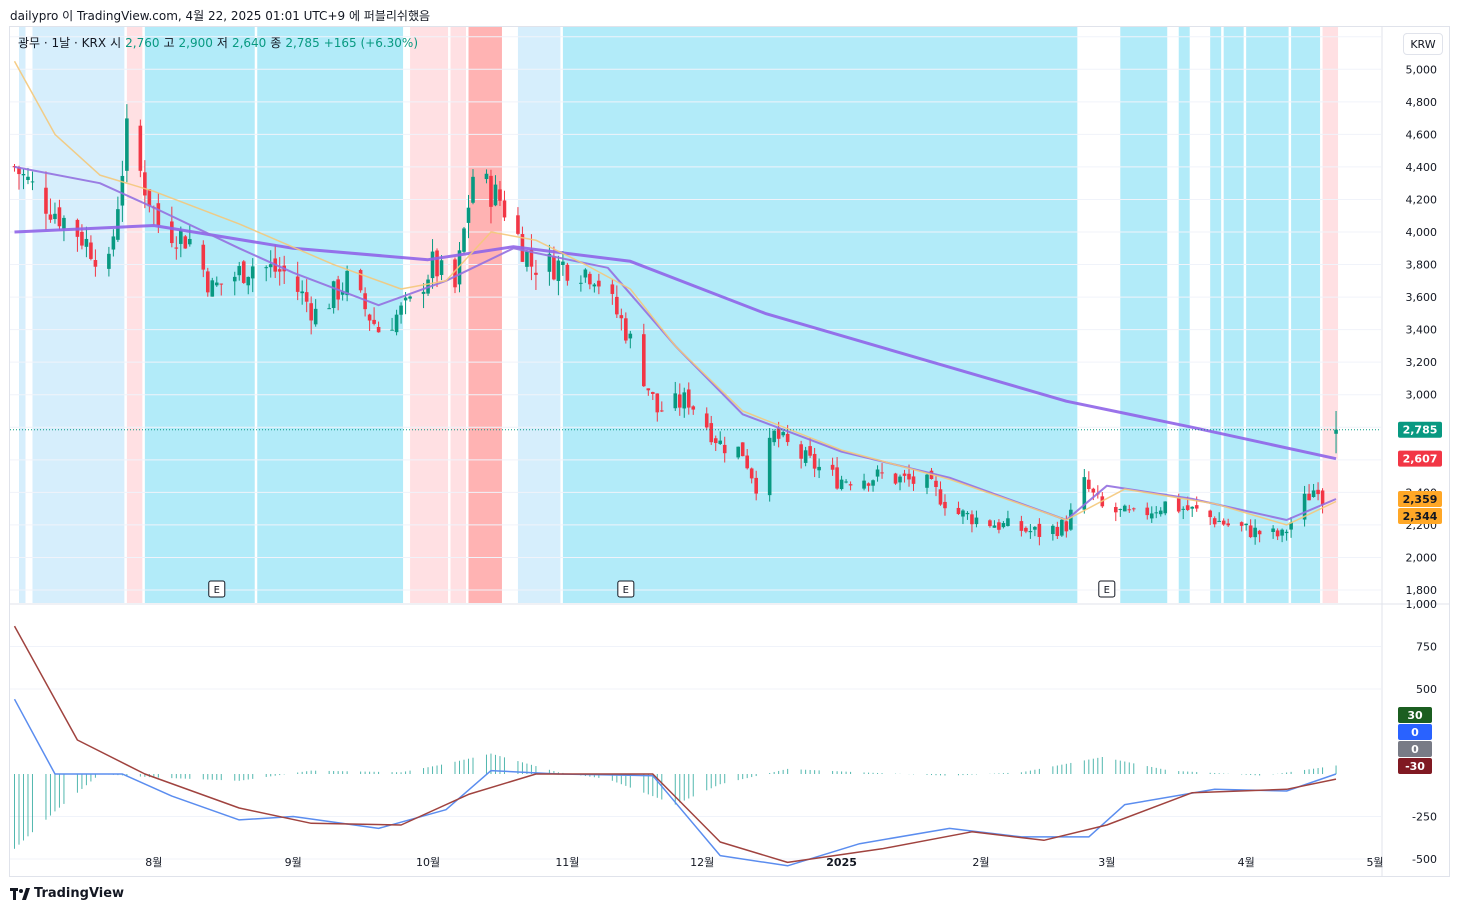  Describe the element at coordinates (1420, 516) in the screenshot. I see `price-tag-label: 2,344` at that location.